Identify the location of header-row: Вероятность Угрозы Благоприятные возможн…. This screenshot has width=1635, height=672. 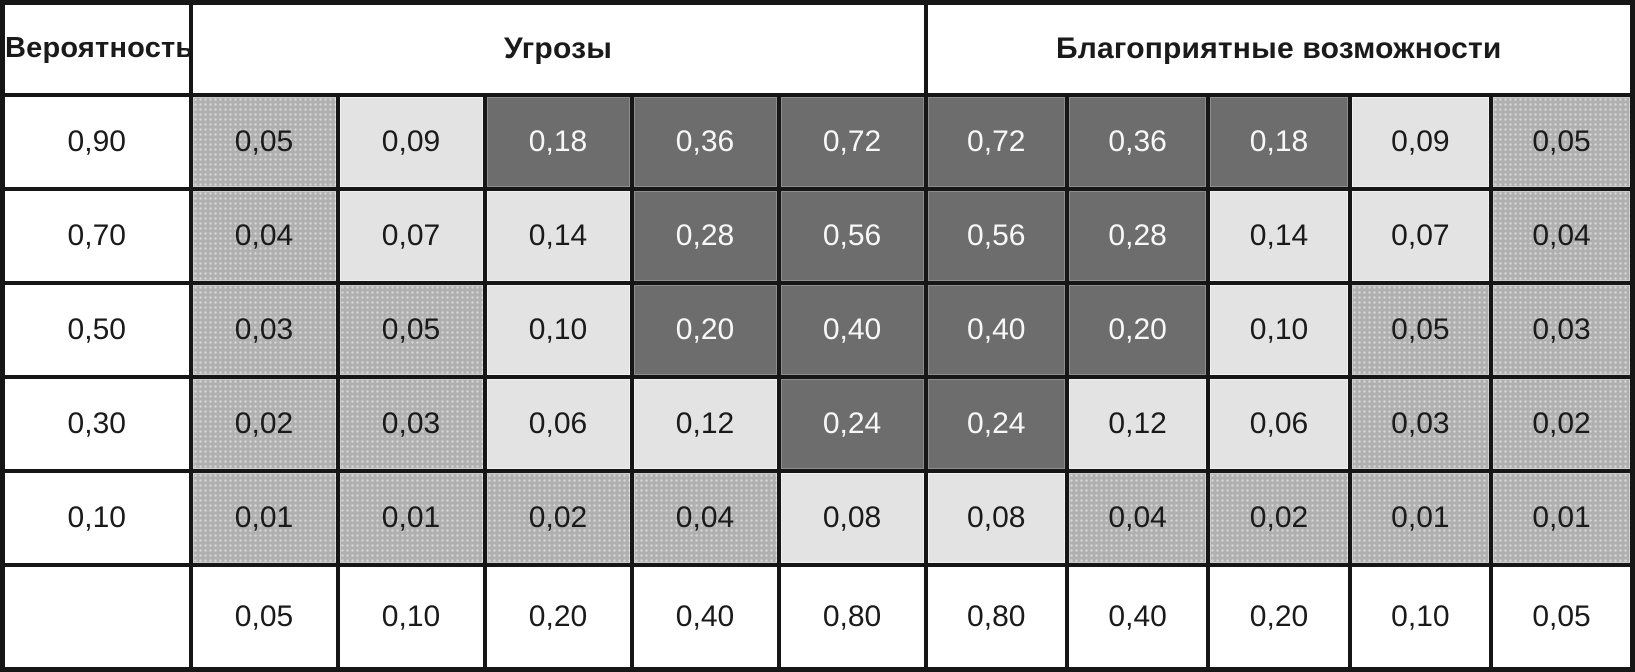
(817, 48).